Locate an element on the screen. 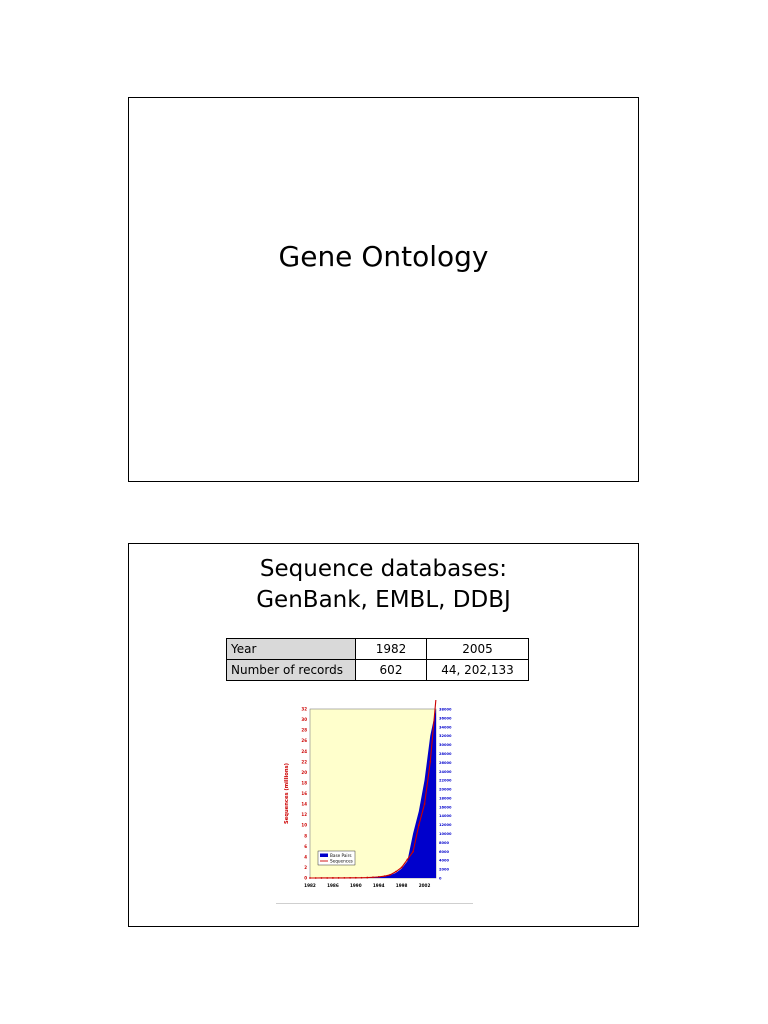 The height and width of the screenshot is (1024, 768). y-tick-label-left: 20 is located at coordinates (304, 772).